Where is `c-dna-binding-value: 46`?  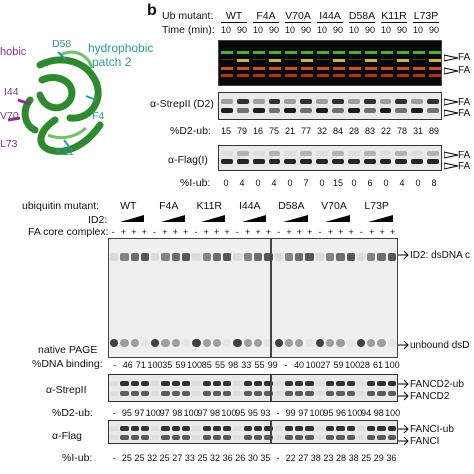 c-dna-binding-value: 46 is located at coordinates (127, 365).